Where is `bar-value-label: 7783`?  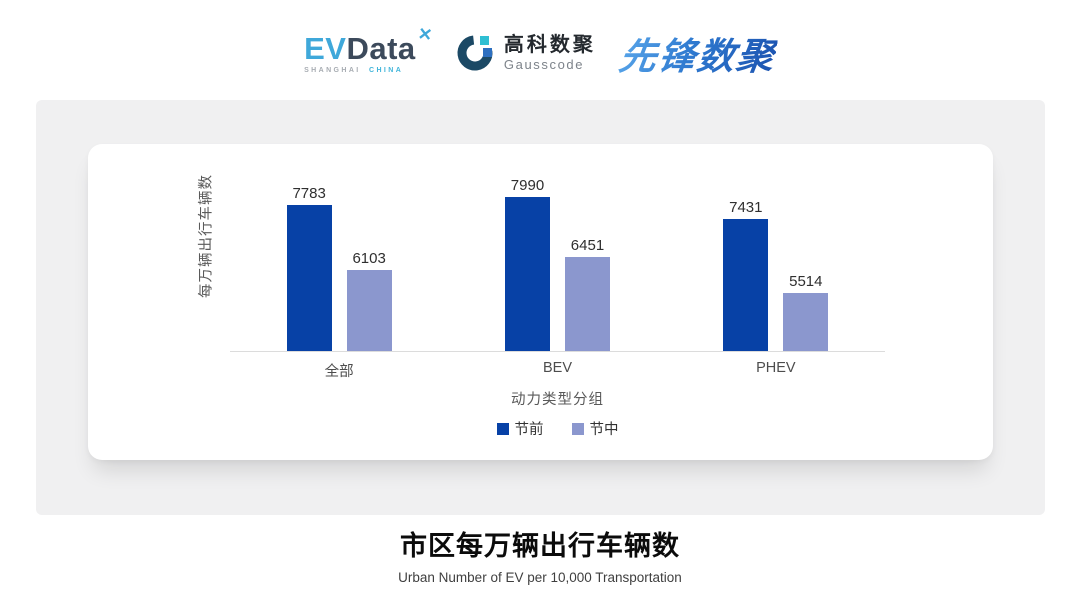
bar-value-label: 7783 is located at coordinates (309, 193).